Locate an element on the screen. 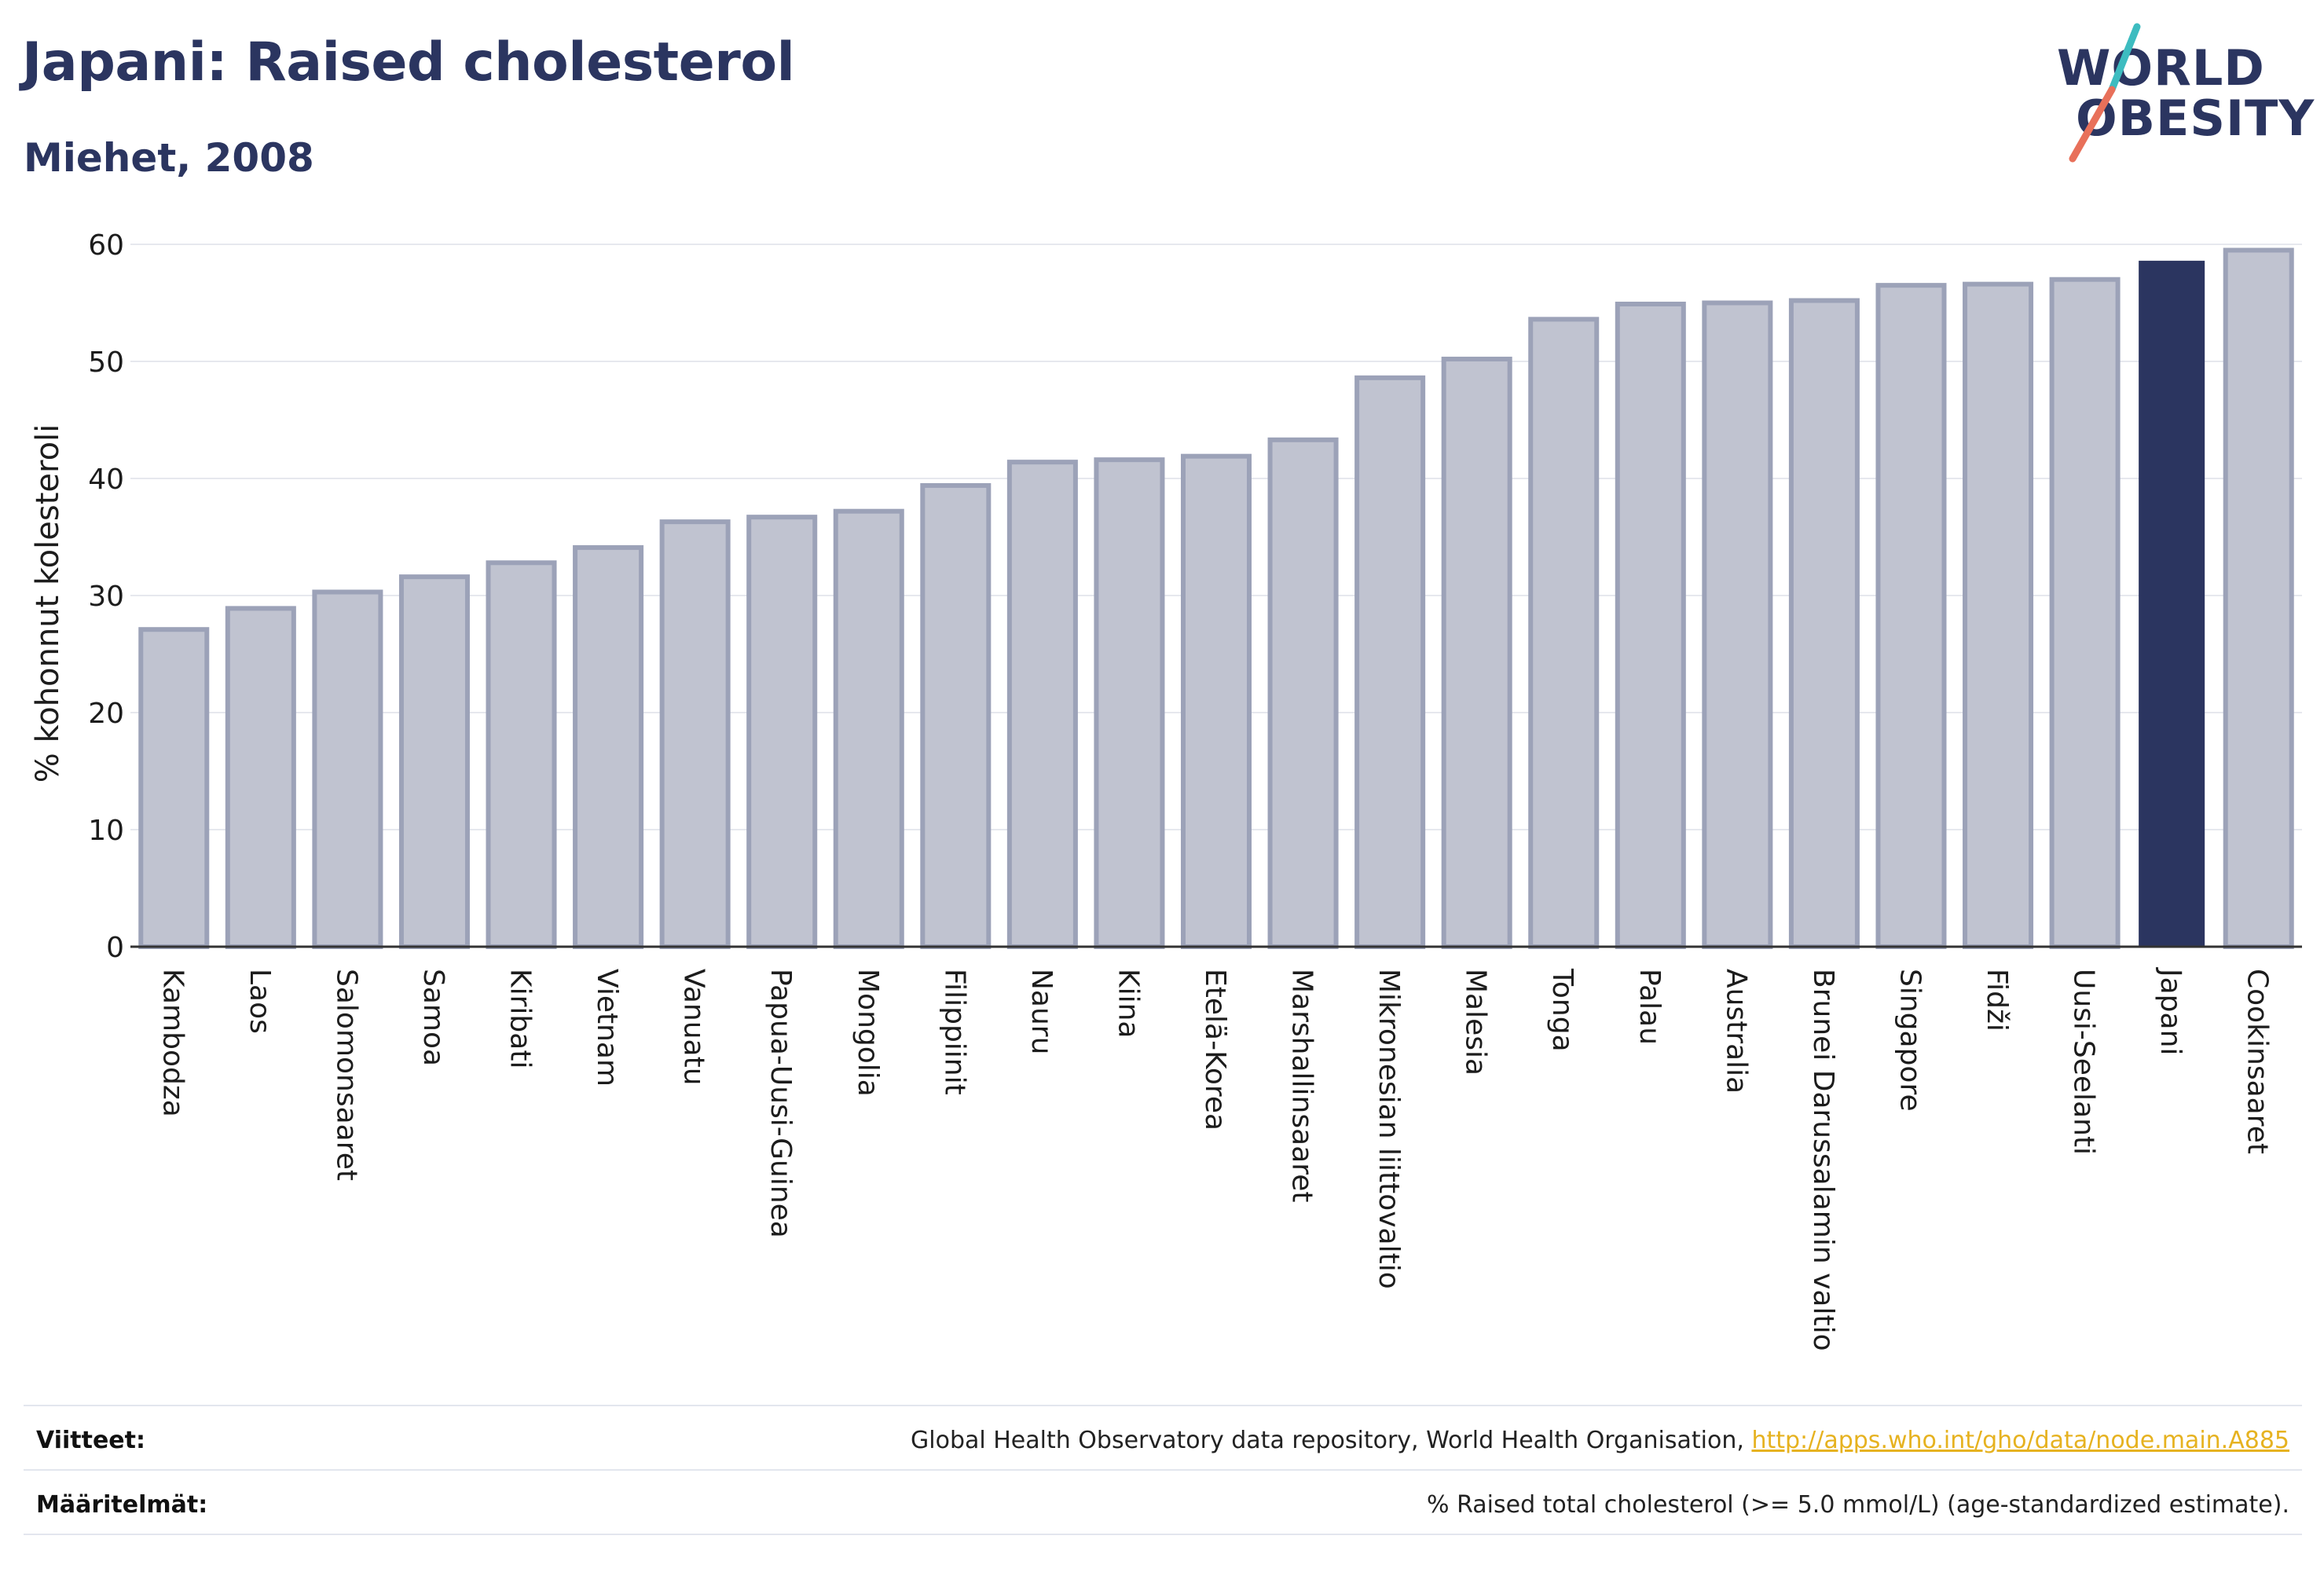 This screenshot has width=2324, height=1576. x-tick-label: Laos is located at coordinates (260, 1001).